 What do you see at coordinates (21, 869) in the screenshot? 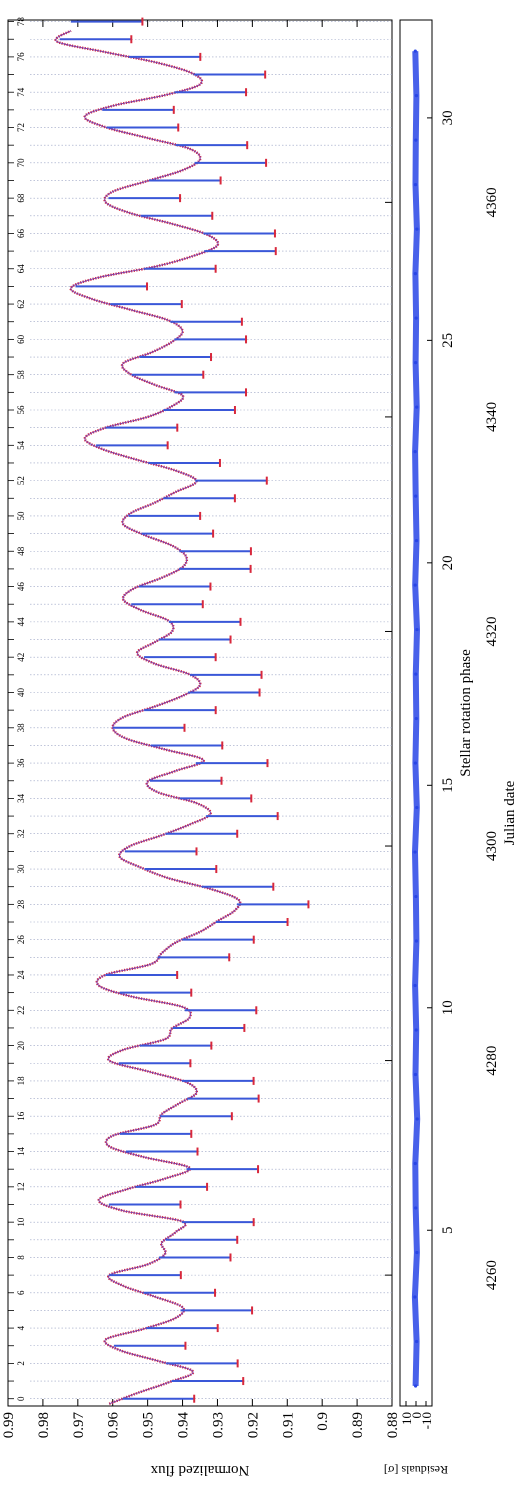
I see `transit-number-label: 30` at bounding box center [21, 869].